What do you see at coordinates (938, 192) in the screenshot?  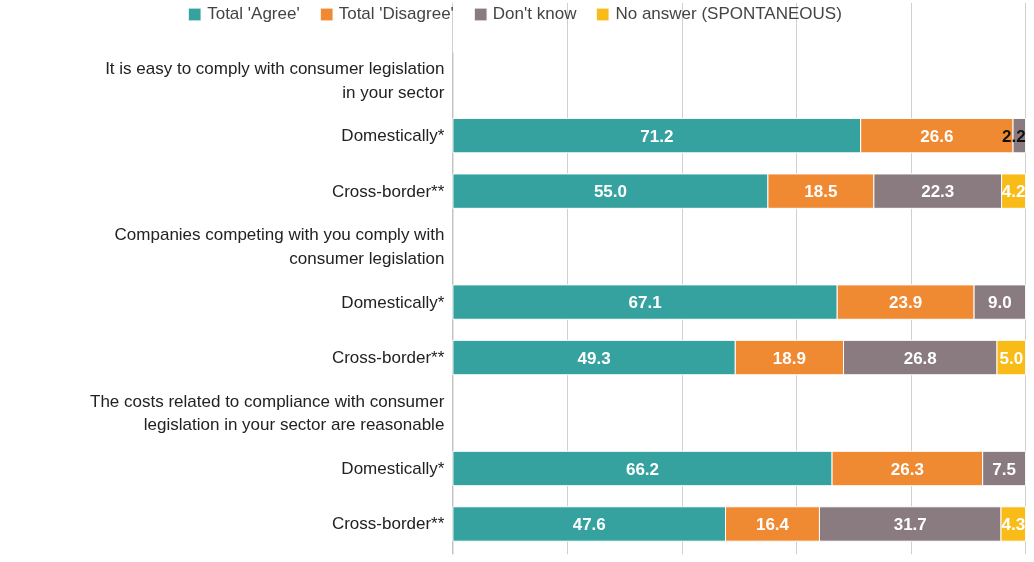 I see `data-label: 22.3` at bounding box center [938, 192].